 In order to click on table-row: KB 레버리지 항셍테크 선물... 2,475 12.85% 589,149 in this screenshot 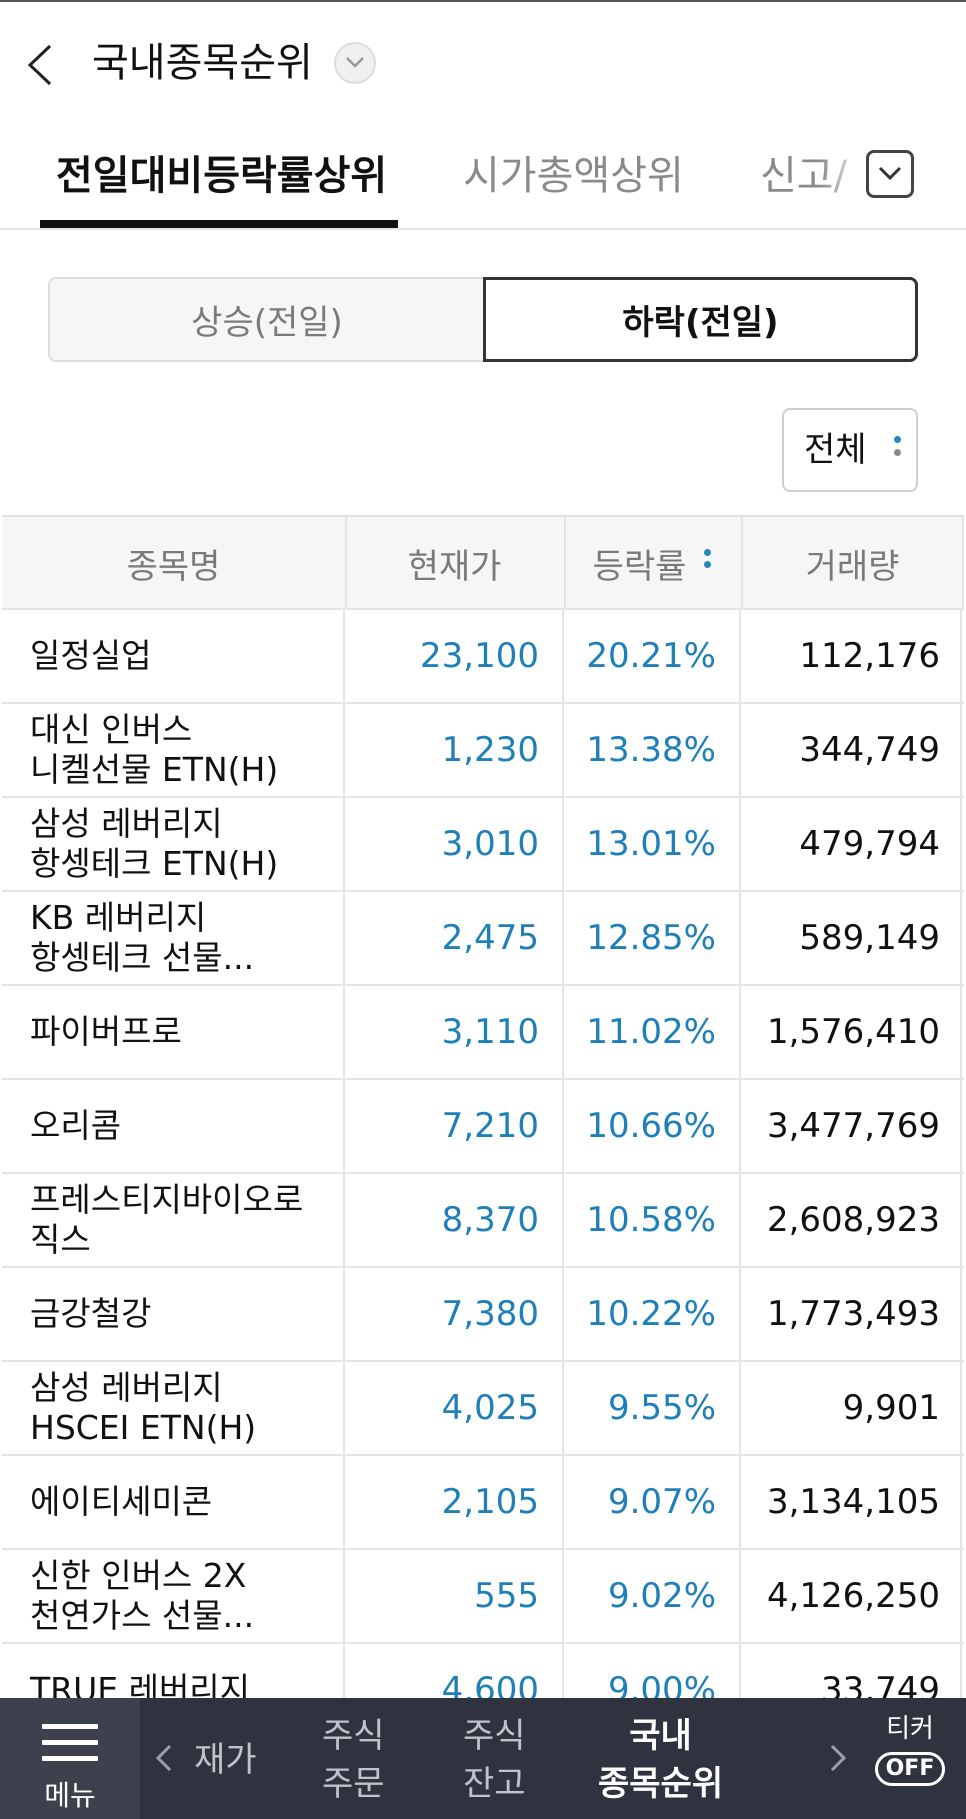, I will do `click(483, 939)`.